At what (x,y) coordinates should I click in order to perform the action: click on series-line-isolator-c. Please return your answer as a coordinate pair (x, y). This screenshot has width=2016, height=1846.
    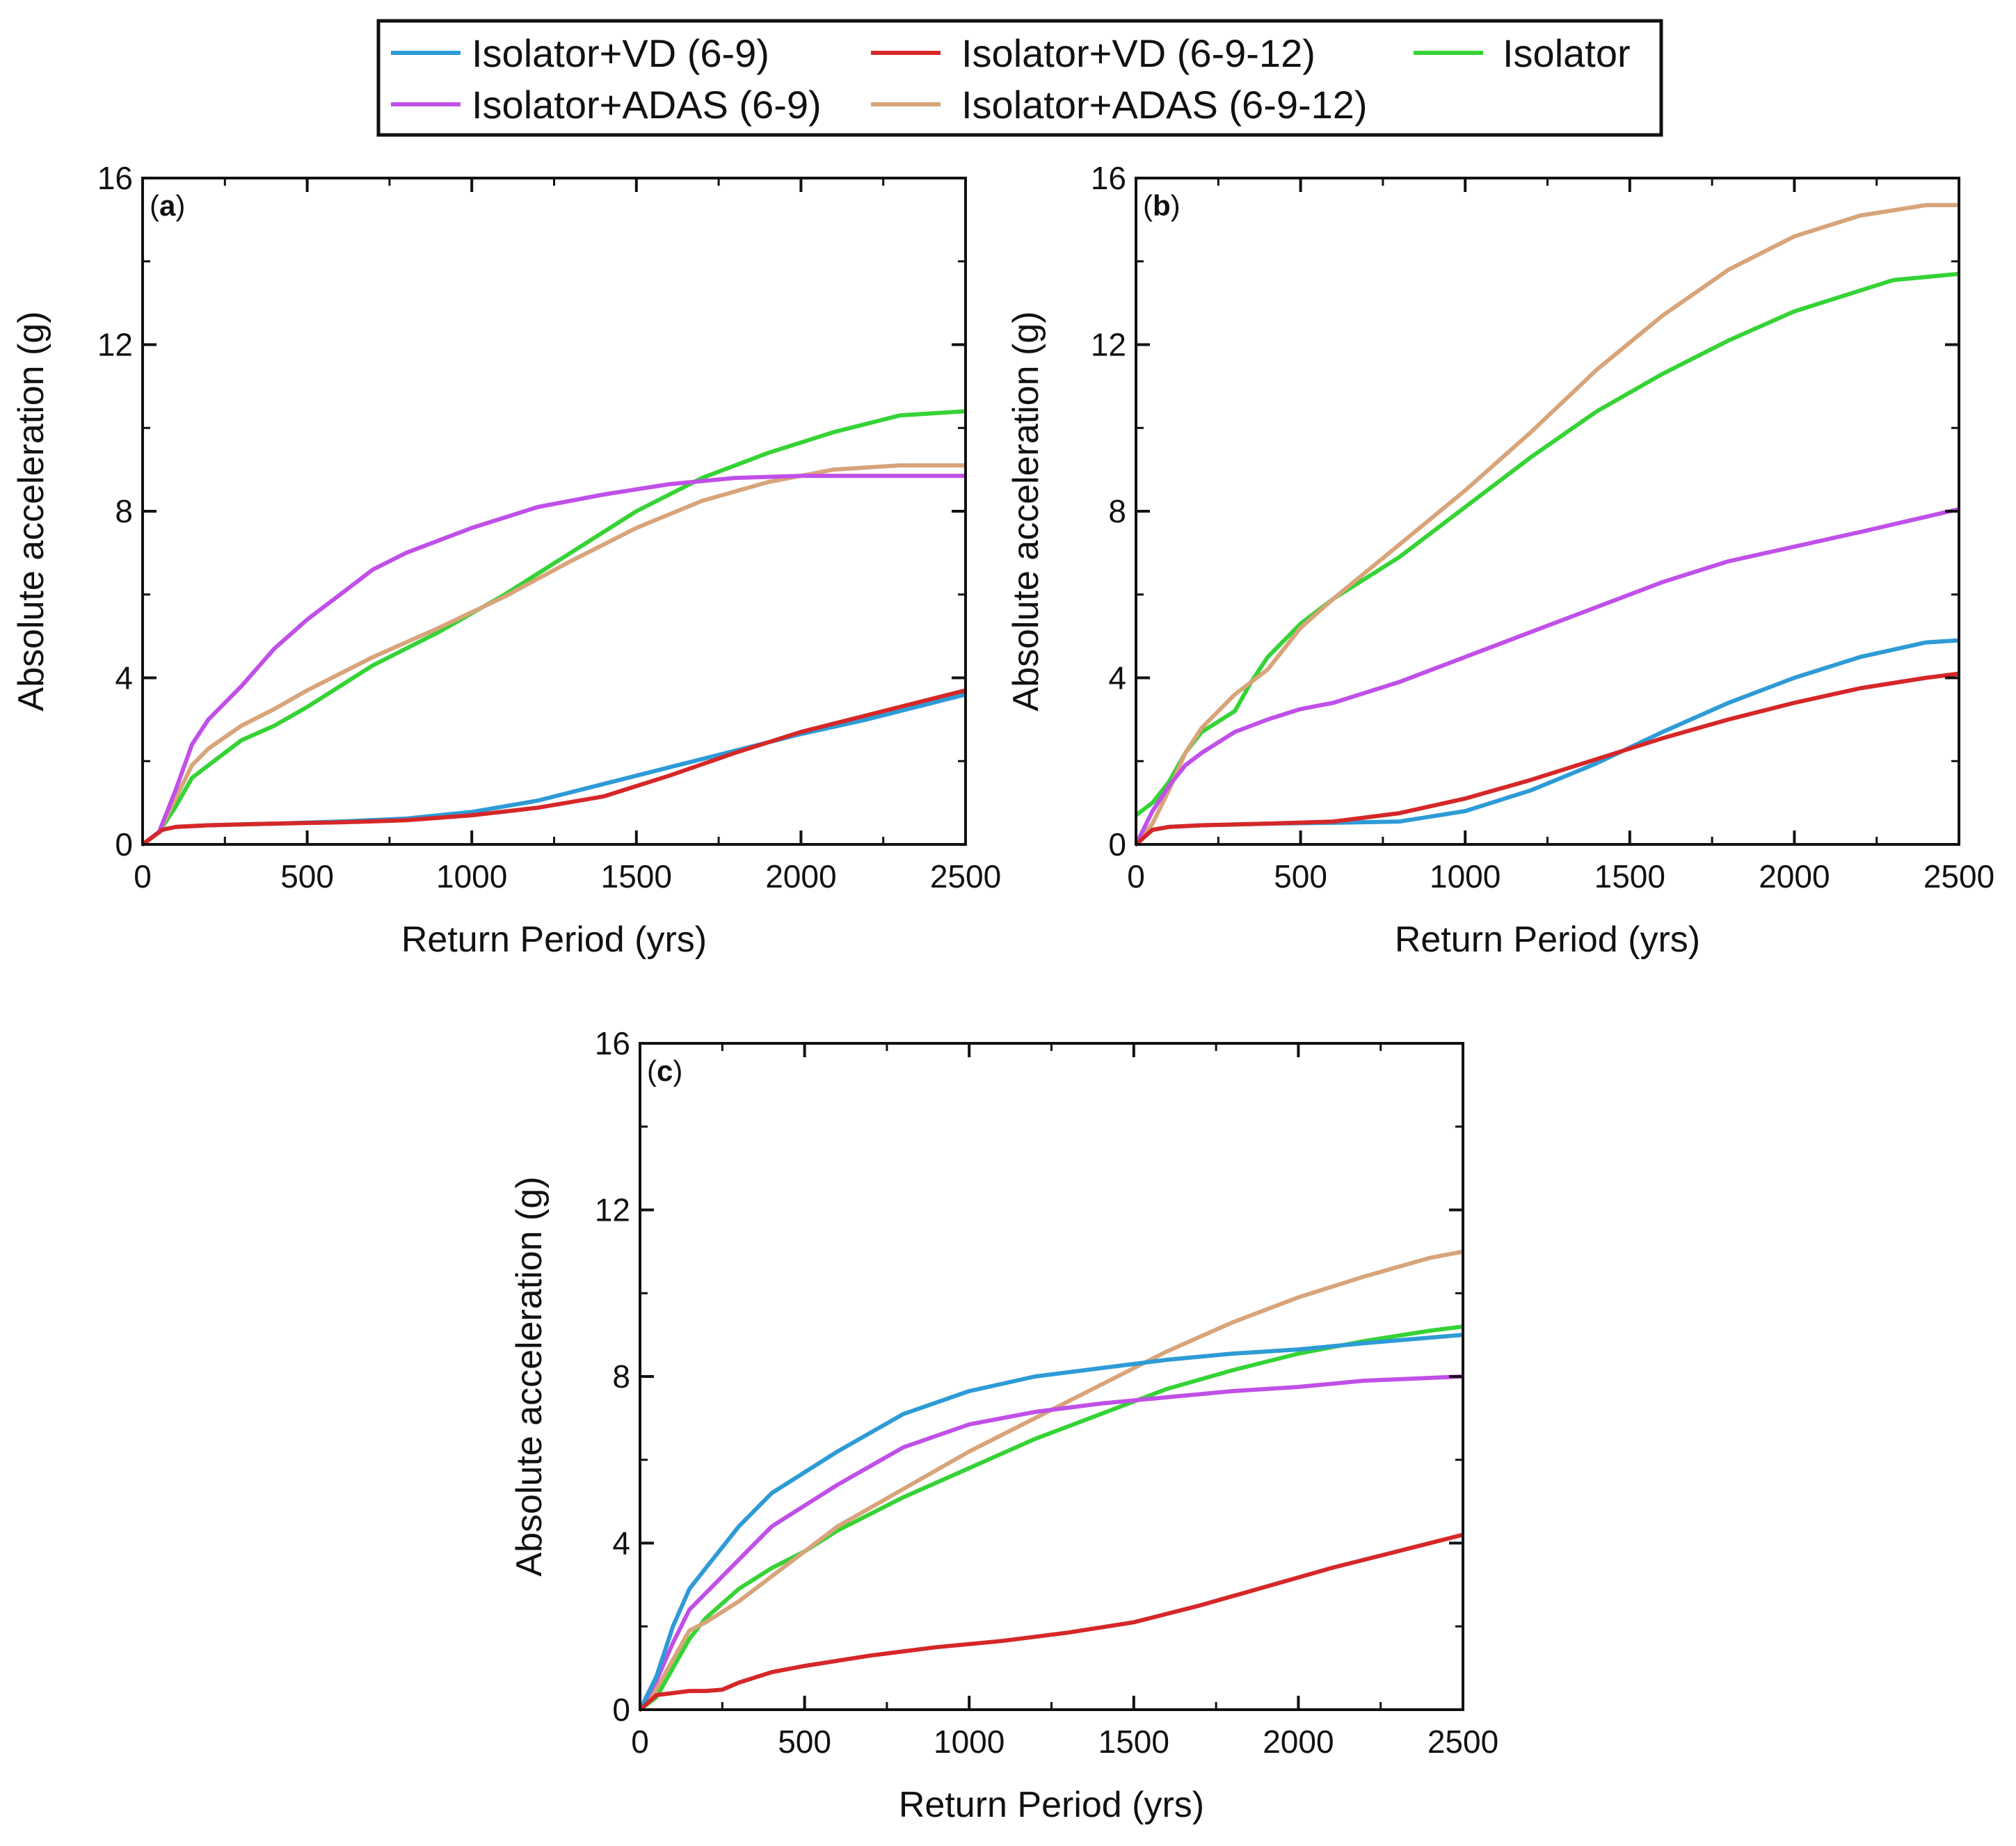
    Looking at the image, I should click on (1051, 1518).